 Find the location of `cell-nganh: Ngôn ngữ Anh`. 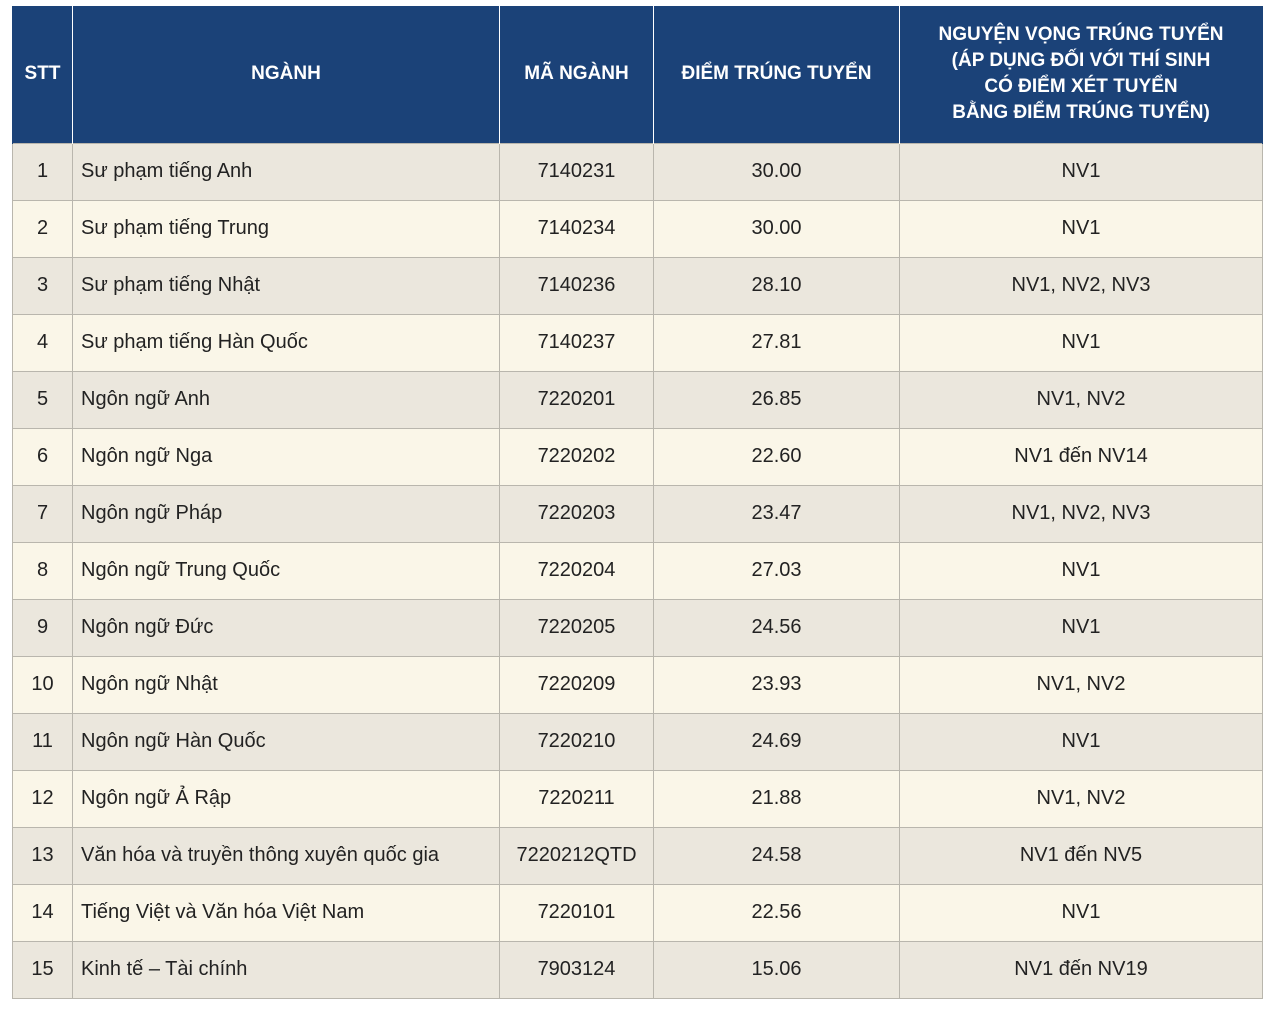

cell-nganh: Ngôn ngữ Anh is located at coordinates (286, 399).